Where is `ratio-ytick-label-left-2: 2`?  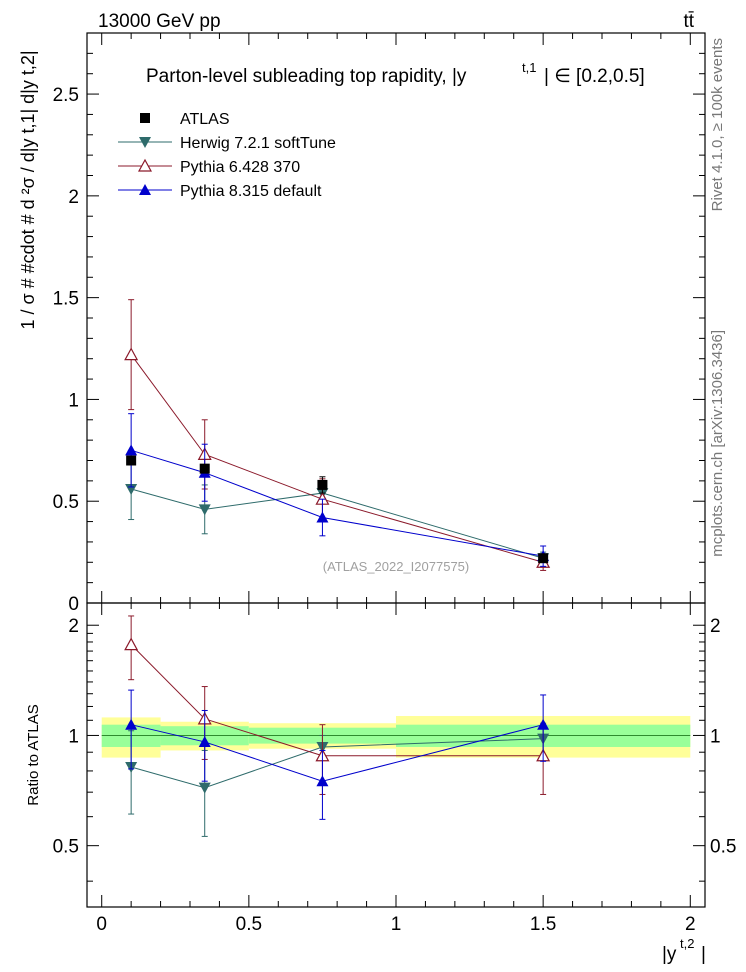
ratio-ytick-label-left-2: 2 is located at coordinates (73, 626).